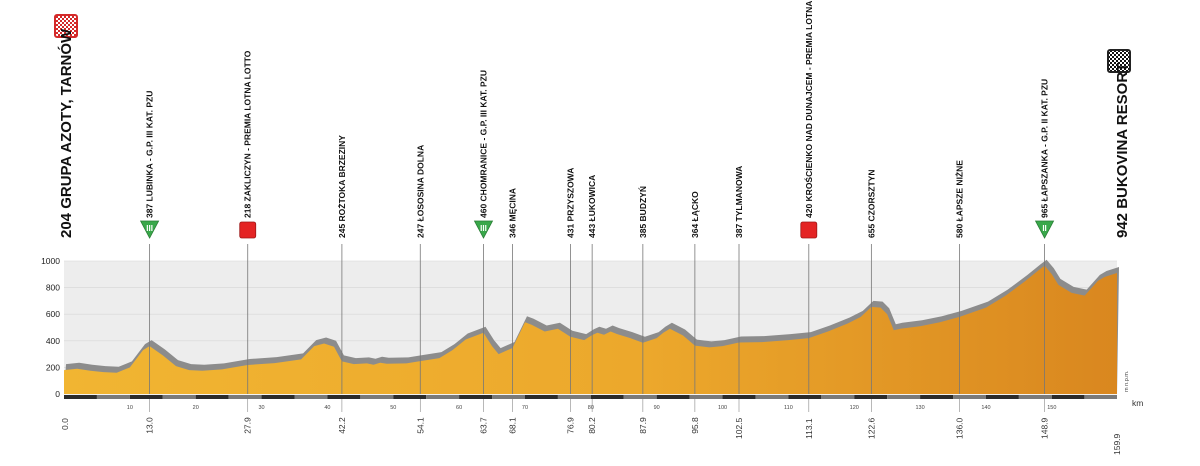 This screenshot has height=466, width=1200. Describe the element at coordinates (739, 428) in the screenshot. I see `waypoint-km-label: 102.5` at that location.